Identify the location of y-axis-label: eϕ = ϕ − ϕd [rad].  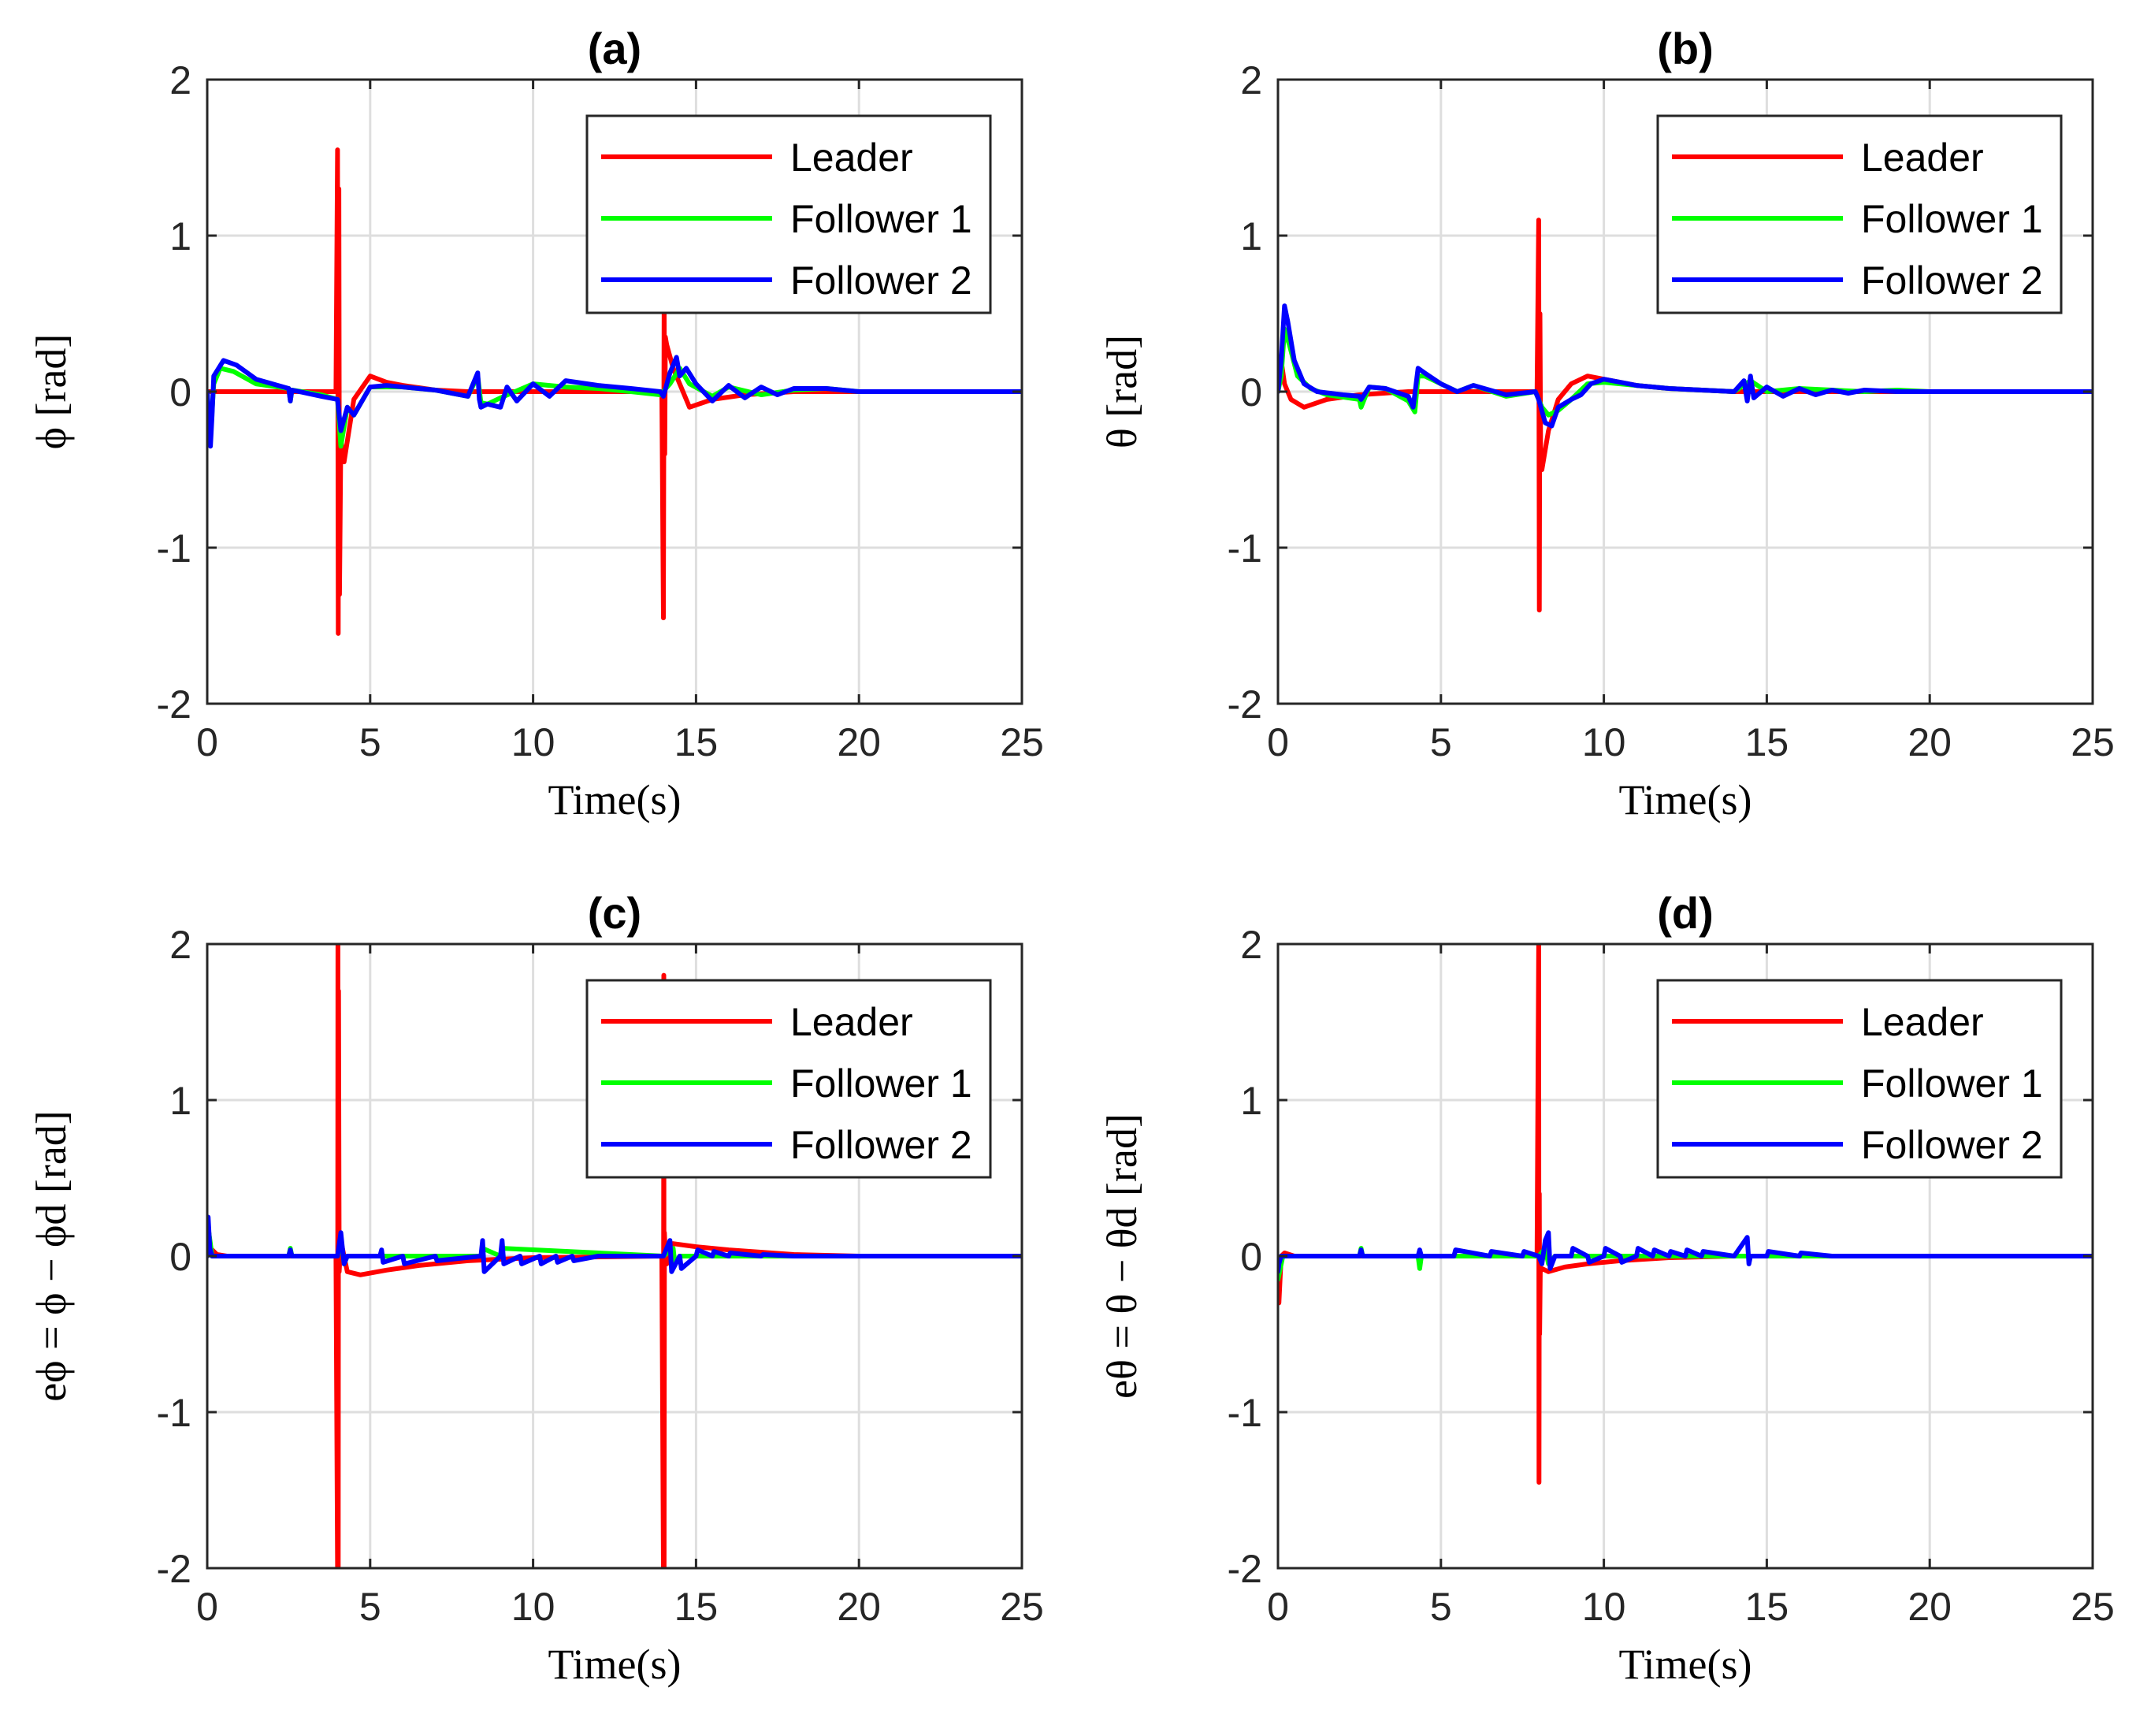
(51, 1256).